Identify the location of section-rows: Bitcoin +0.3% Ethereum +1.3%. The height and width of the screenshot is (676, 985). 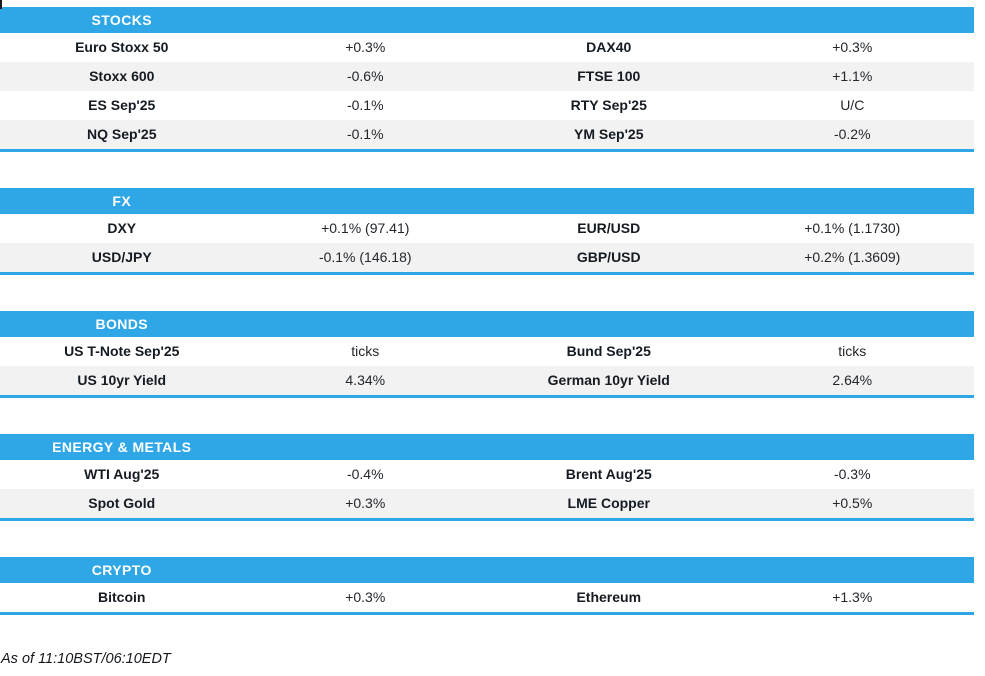
(487, 597).